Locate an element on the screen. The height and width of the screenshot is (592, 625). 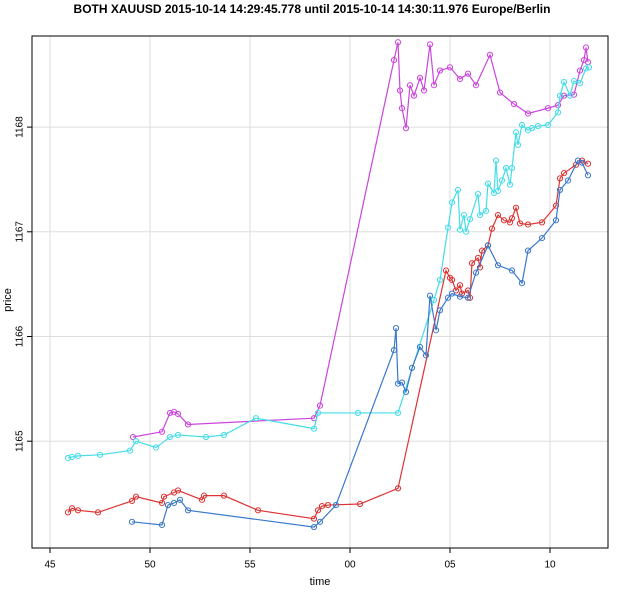
y-axis-label: price is located at coordinates (8, 300).